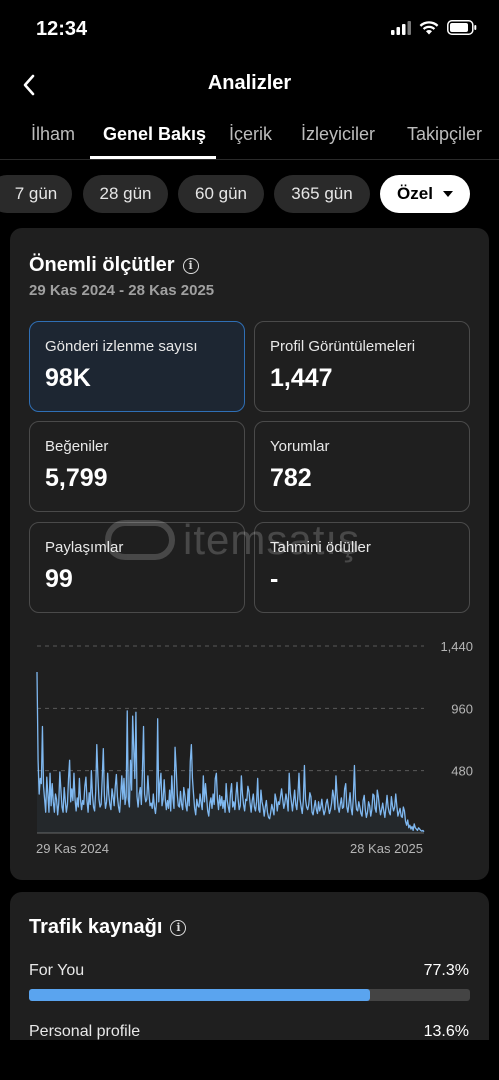  Describe the element at coordinates (68, 378) in the screenshot. I see `metric-value: 98K` at that location.